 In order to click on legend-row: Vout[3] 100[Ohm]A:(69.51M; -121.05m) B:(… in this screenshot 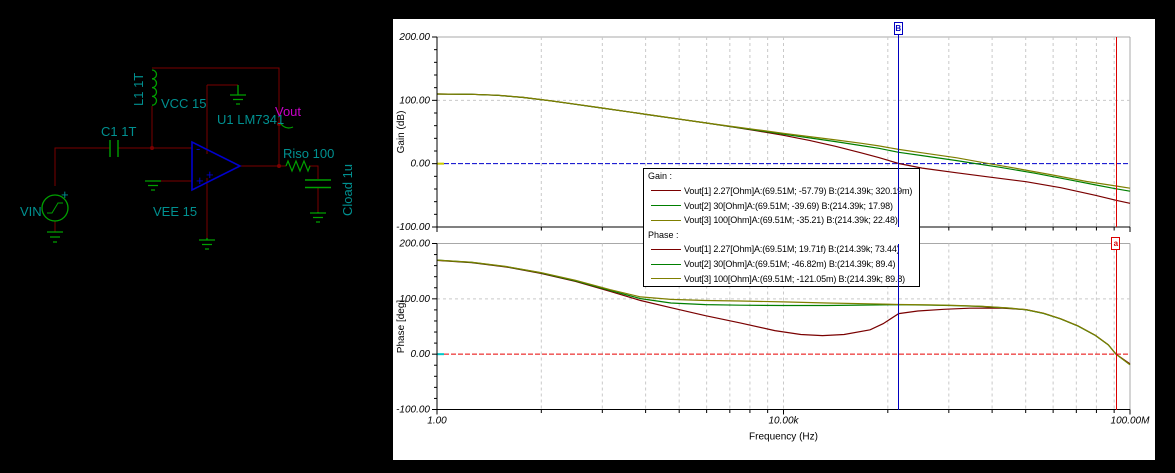, I will do `click(781, 279)`.